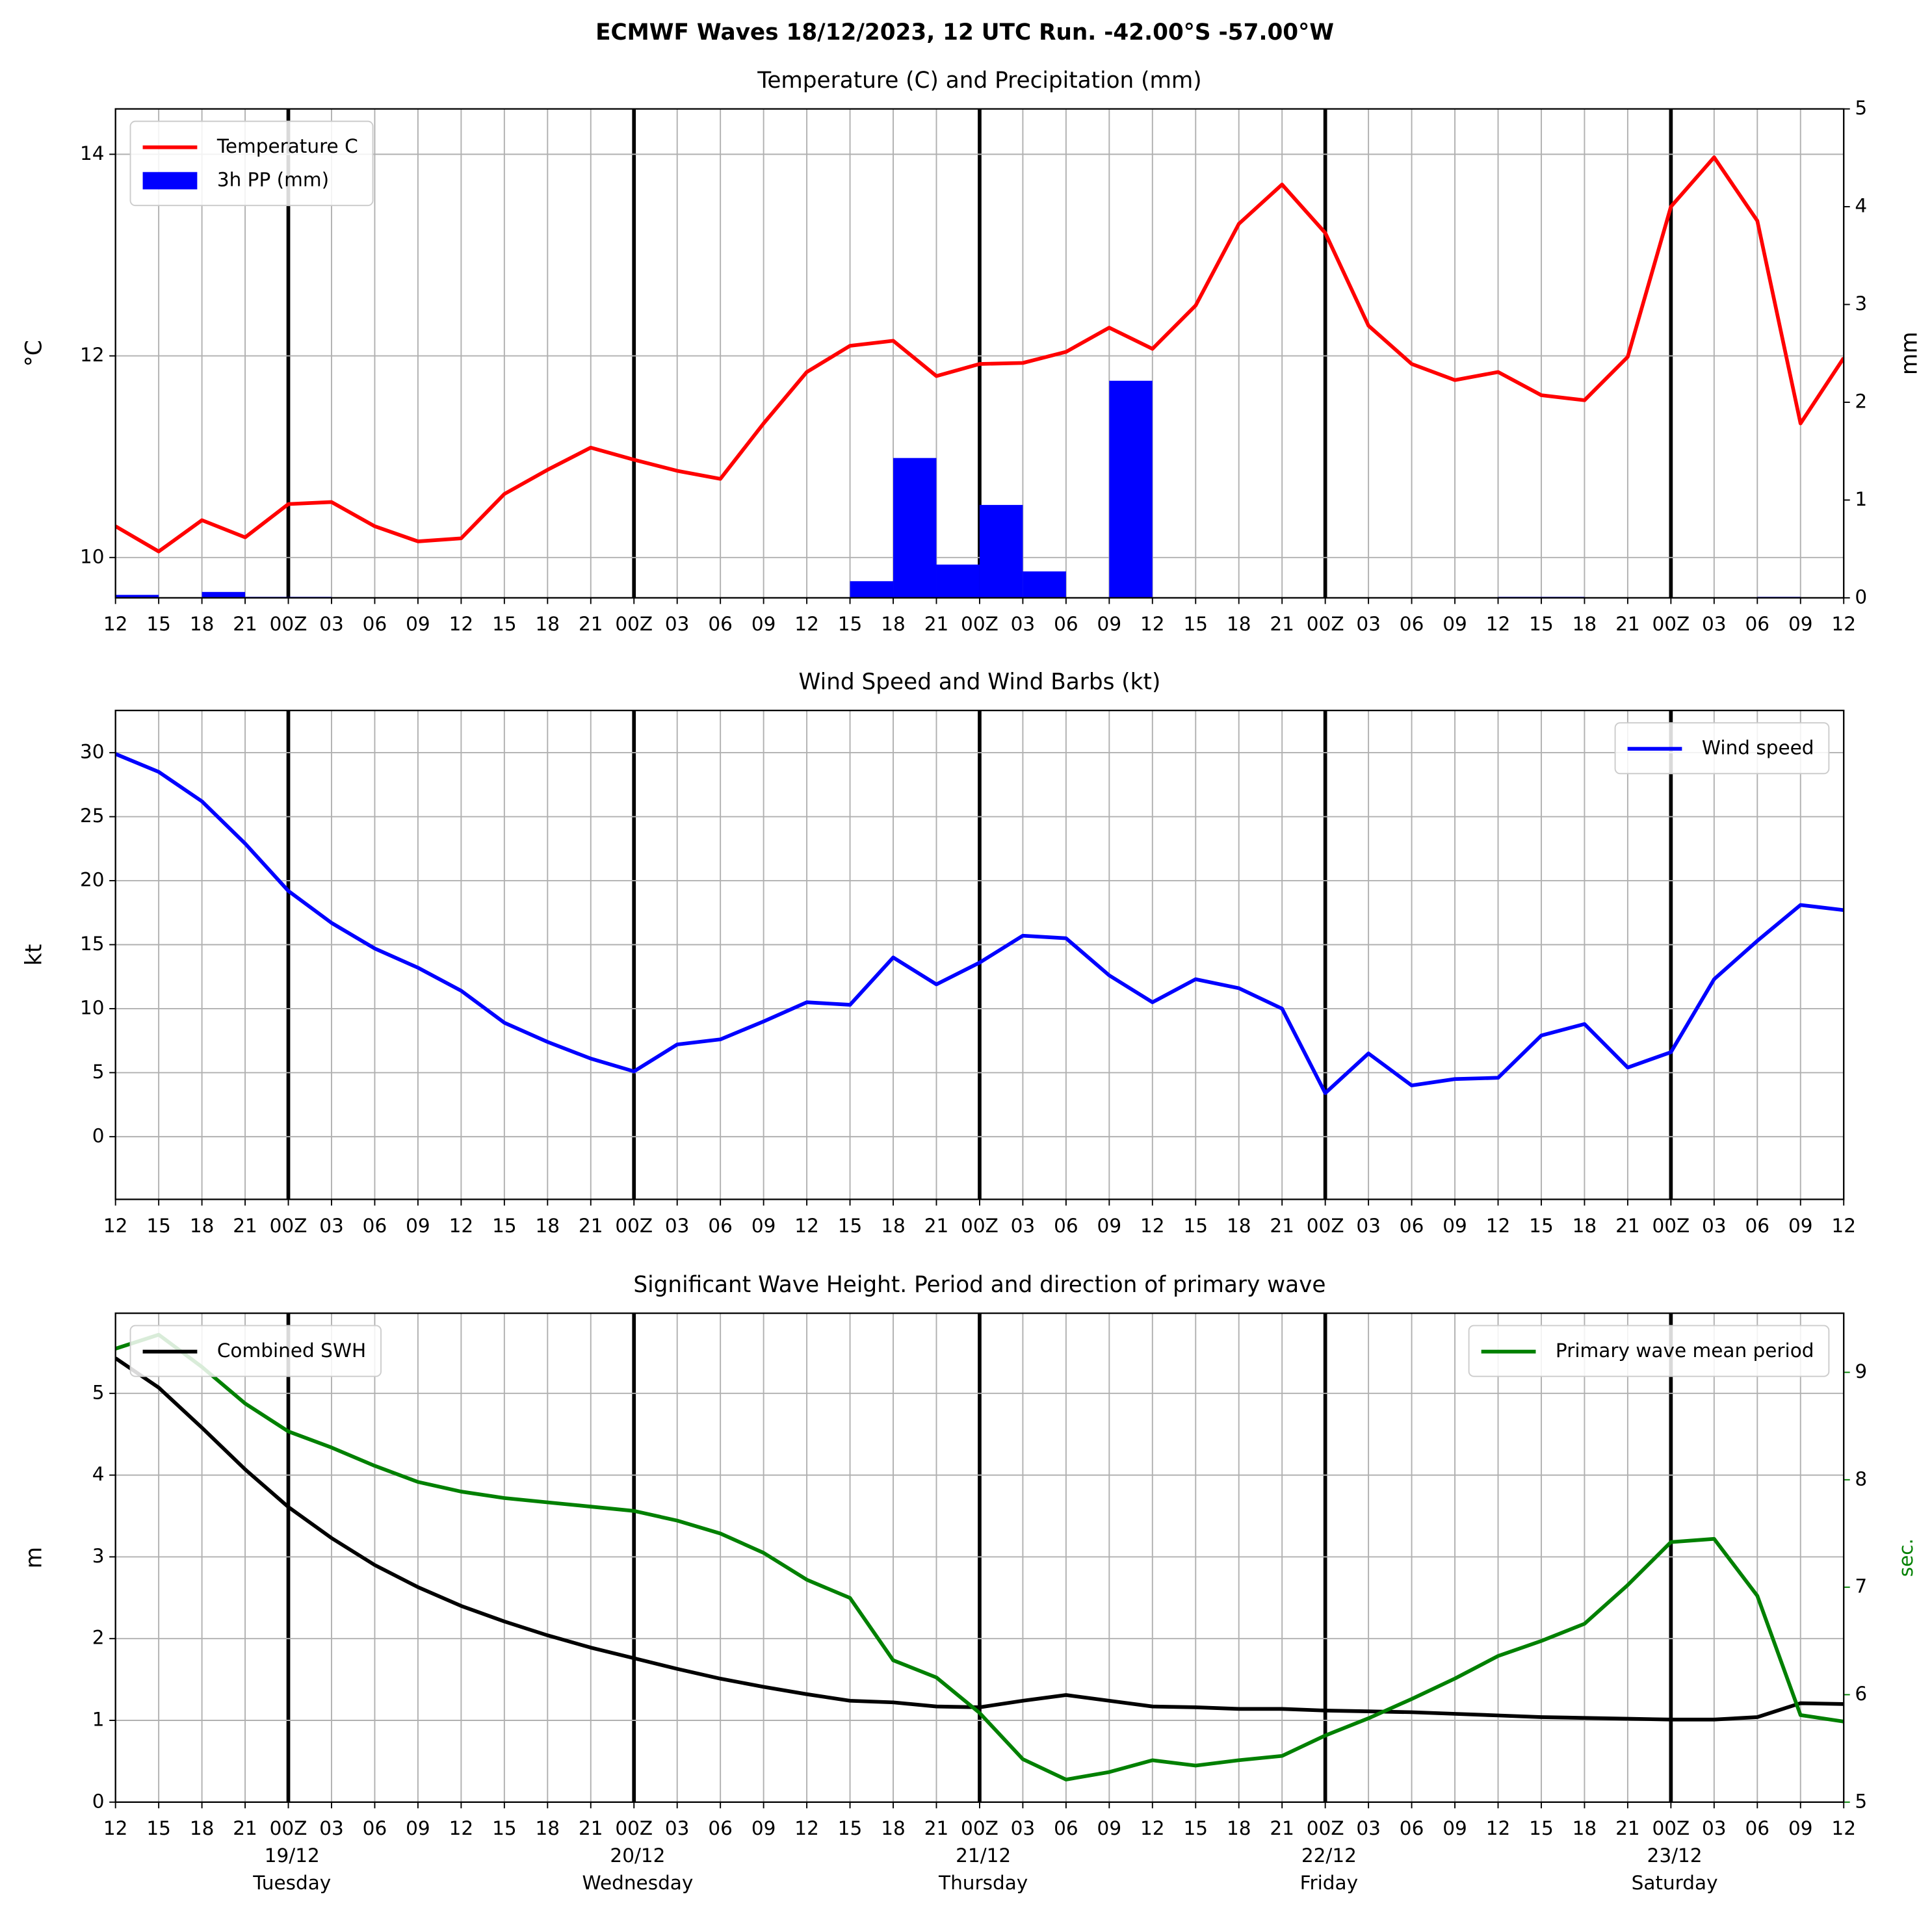 The image size is (1932, 1916). What do you see at coordinates (637, 1856) in the screenshot?
I see `date-label: 20/12` at bounding box center [637, 1856].